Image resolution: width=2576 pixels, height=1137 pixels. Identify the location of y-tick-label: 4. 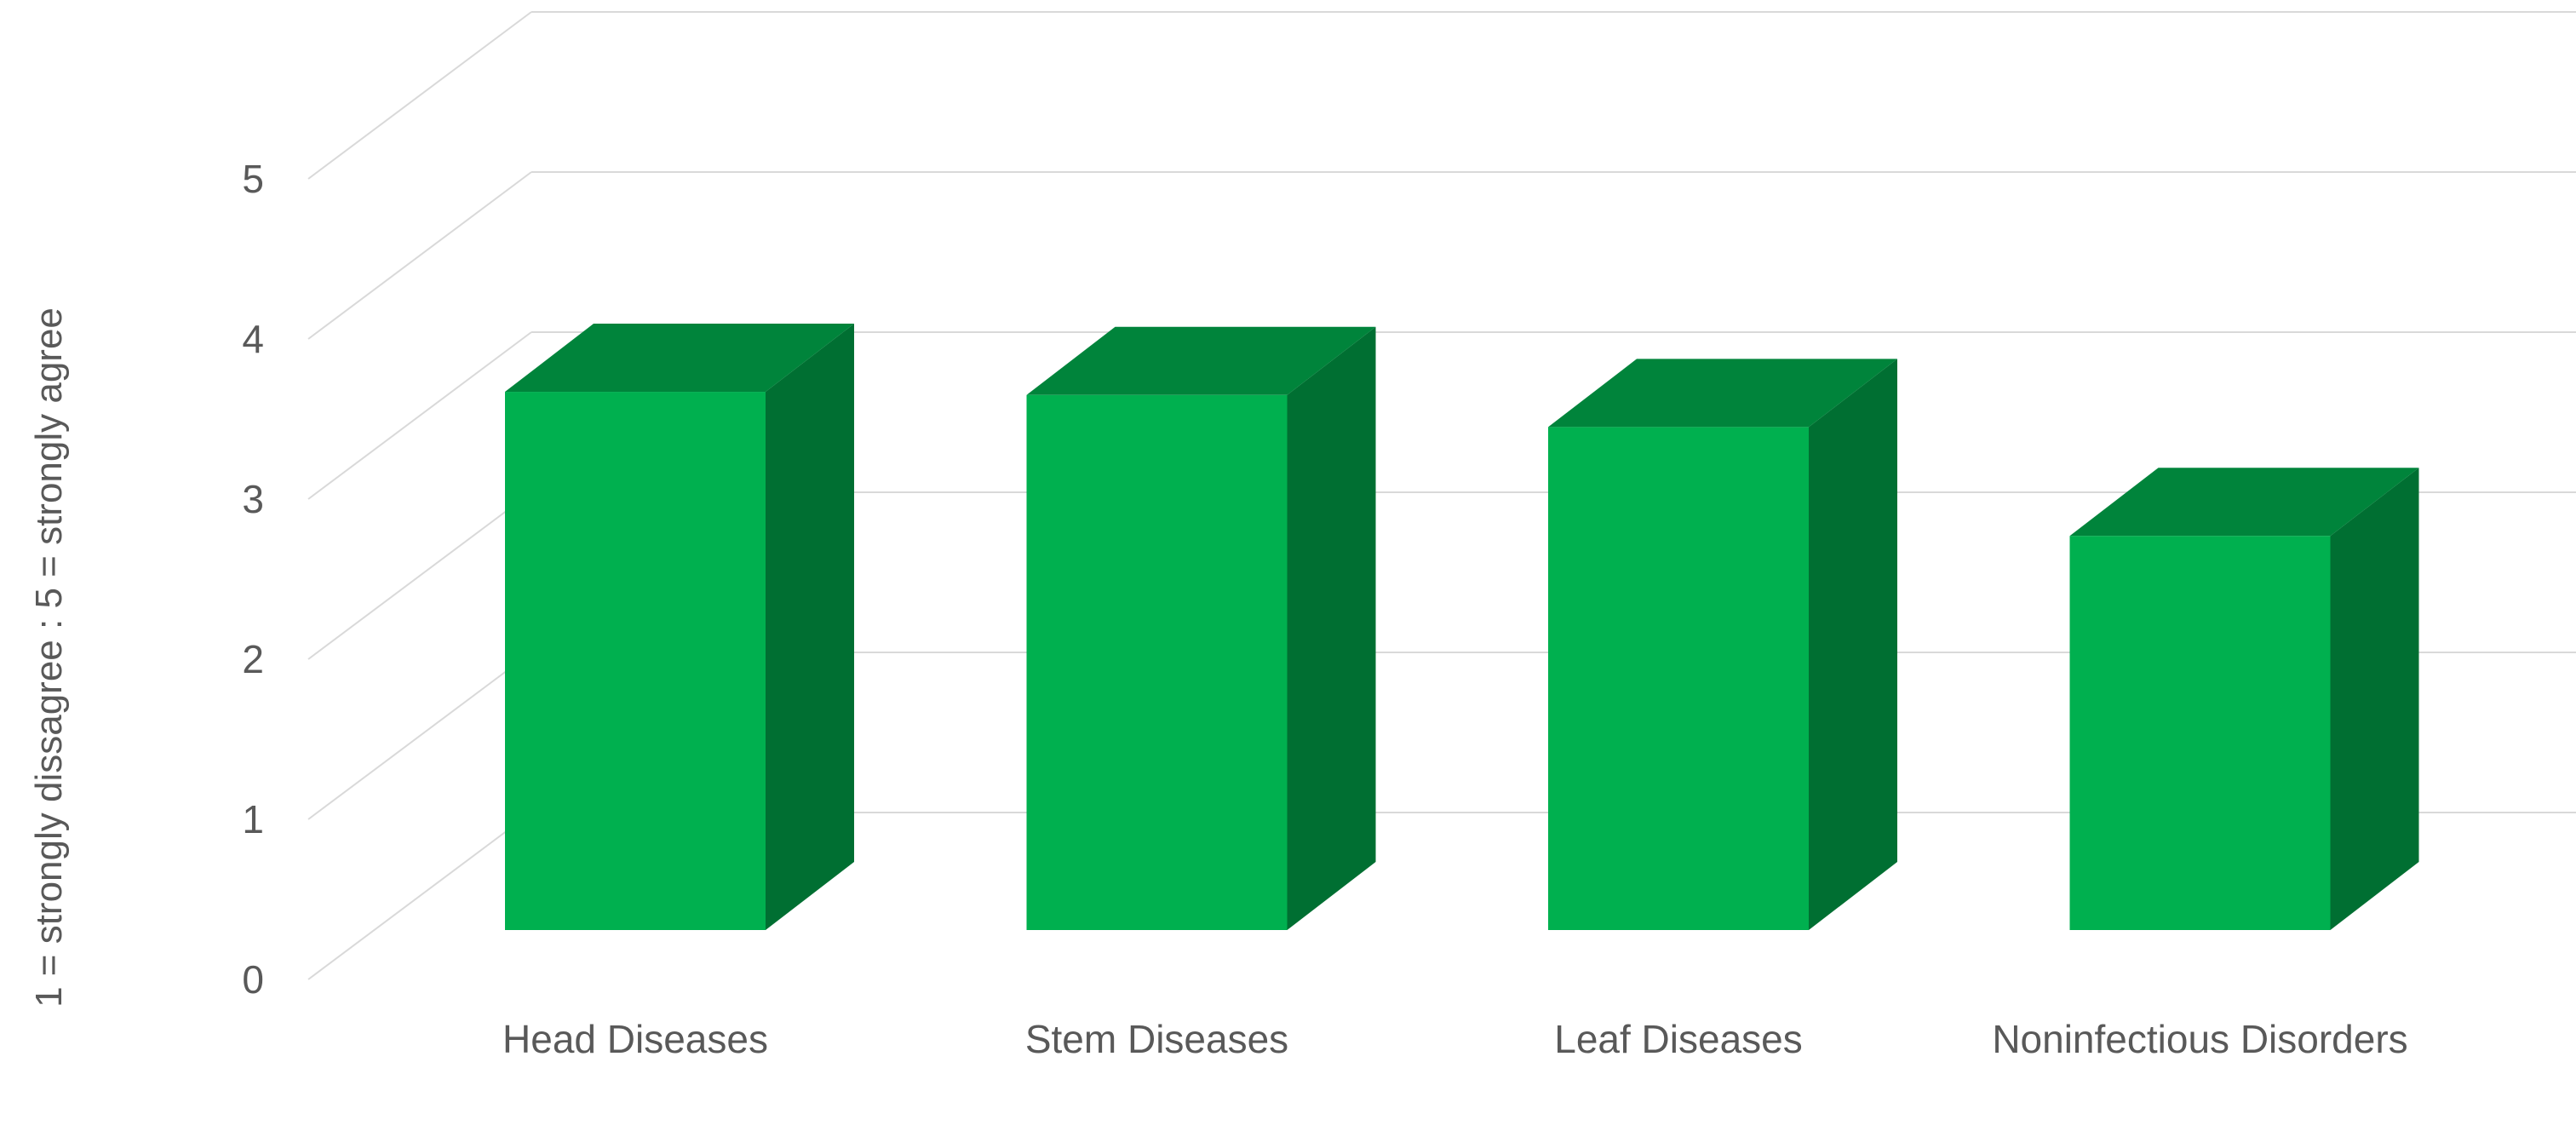
(253, 339).